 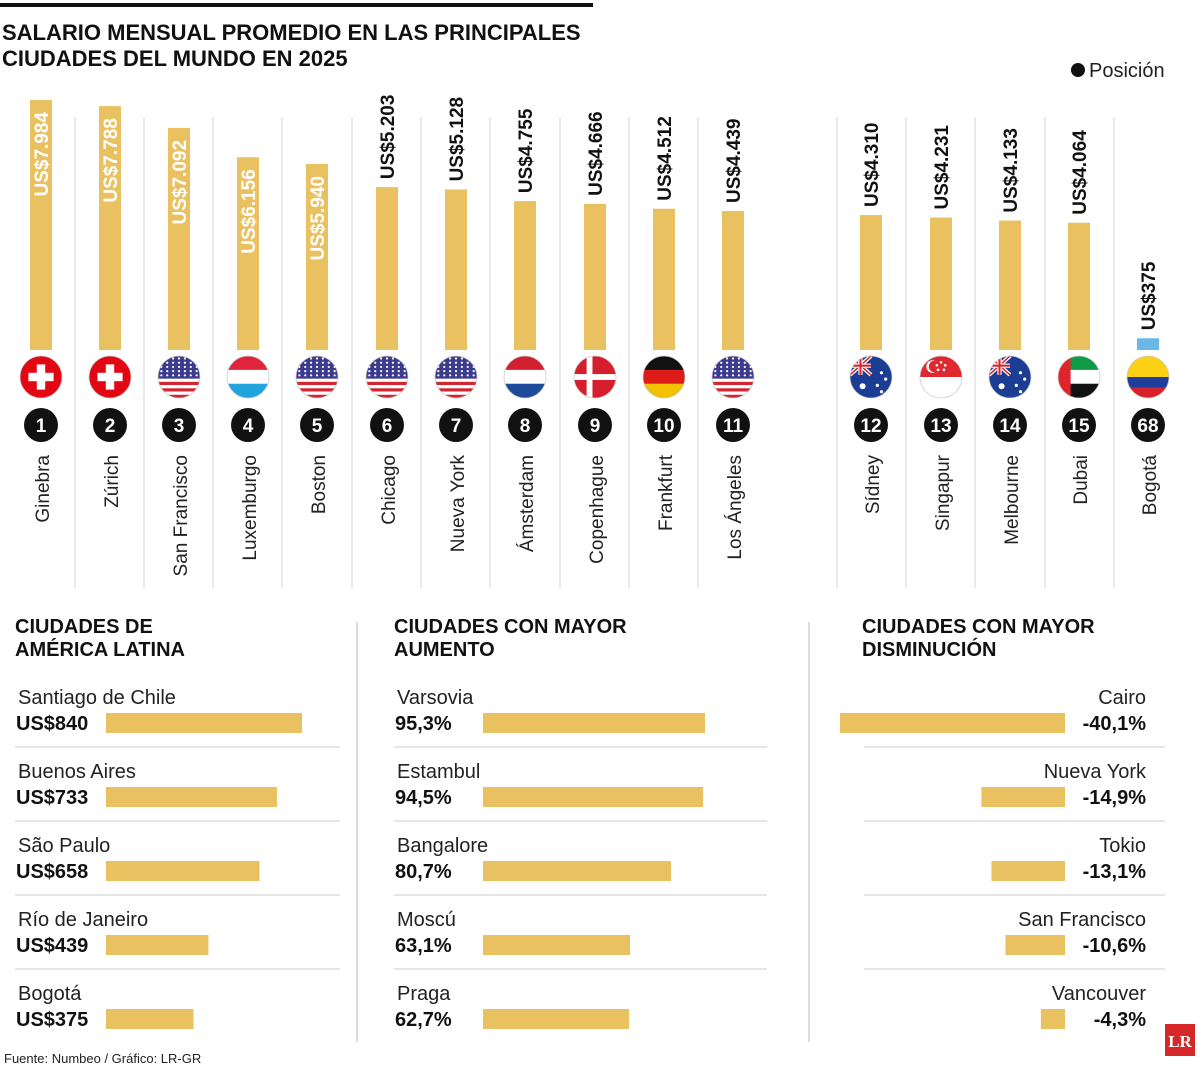 I want to click on row-name: Estambul, so click(x=438, y=772).